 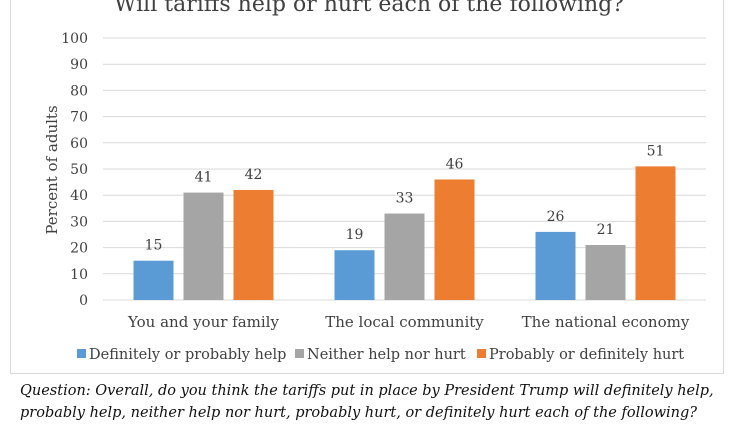 I want to click on y-tick-label: 50, so click(x=79, y=170).